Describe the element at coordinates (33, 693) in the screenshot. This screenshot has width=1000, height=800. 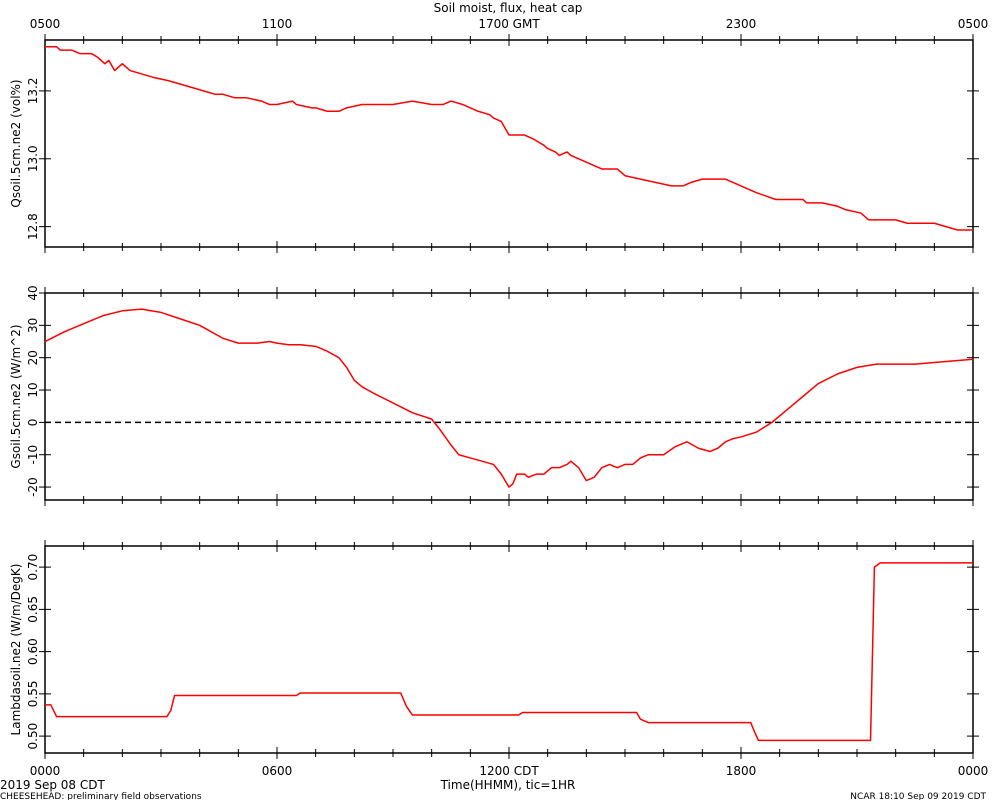
I see `y-tick-label: 0.55` at that location.